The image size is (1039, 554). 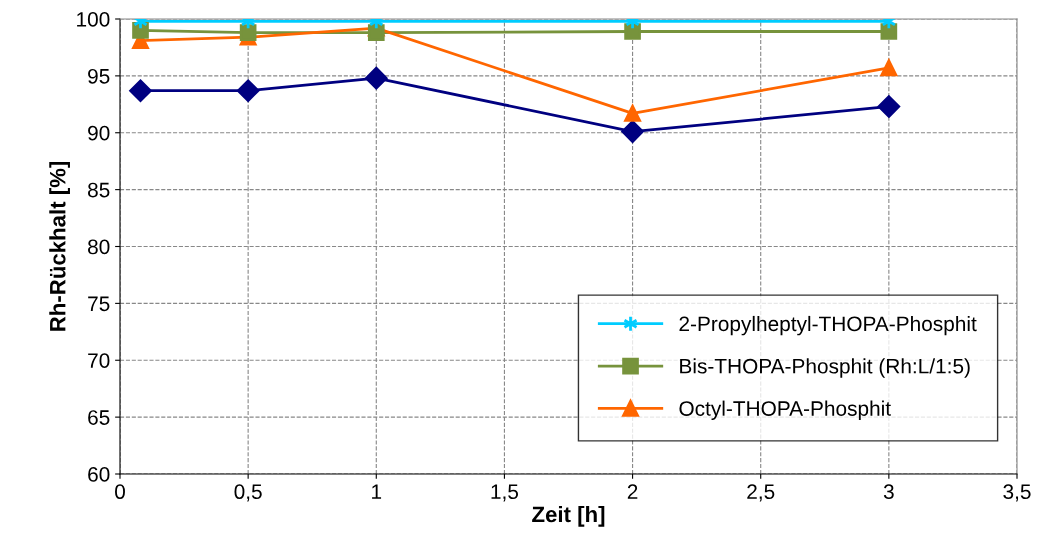 I want to click on y-tick-label: 75, so click(x=99, y=304).